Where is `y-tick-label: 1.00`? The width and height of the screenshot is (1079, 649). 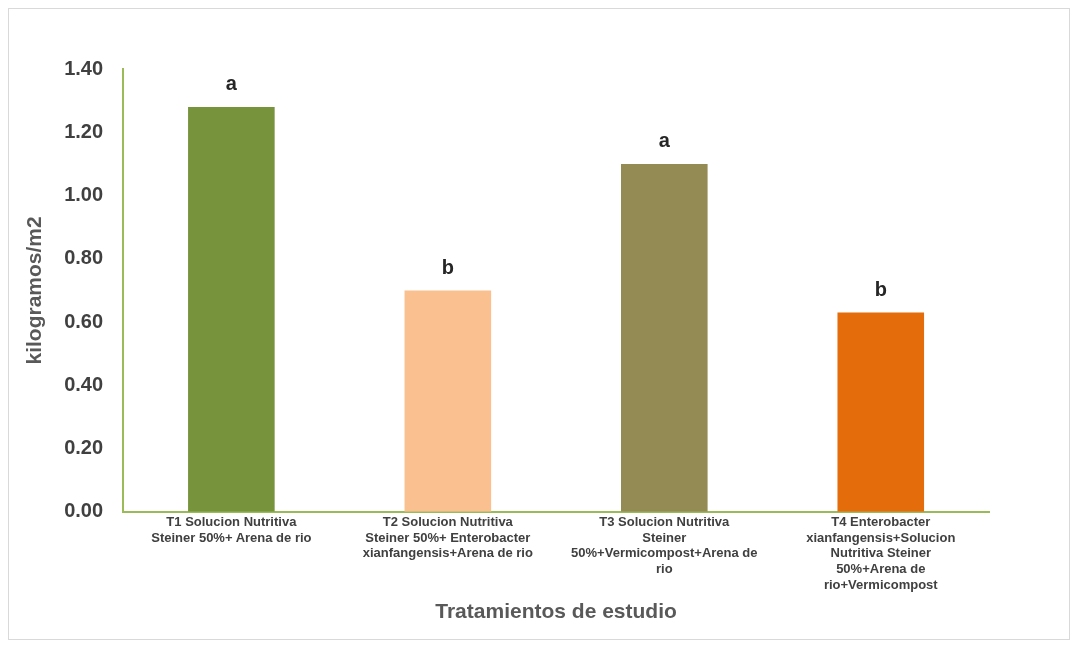
y-tick-label: 1.00 is located at coordinates (84, 194).